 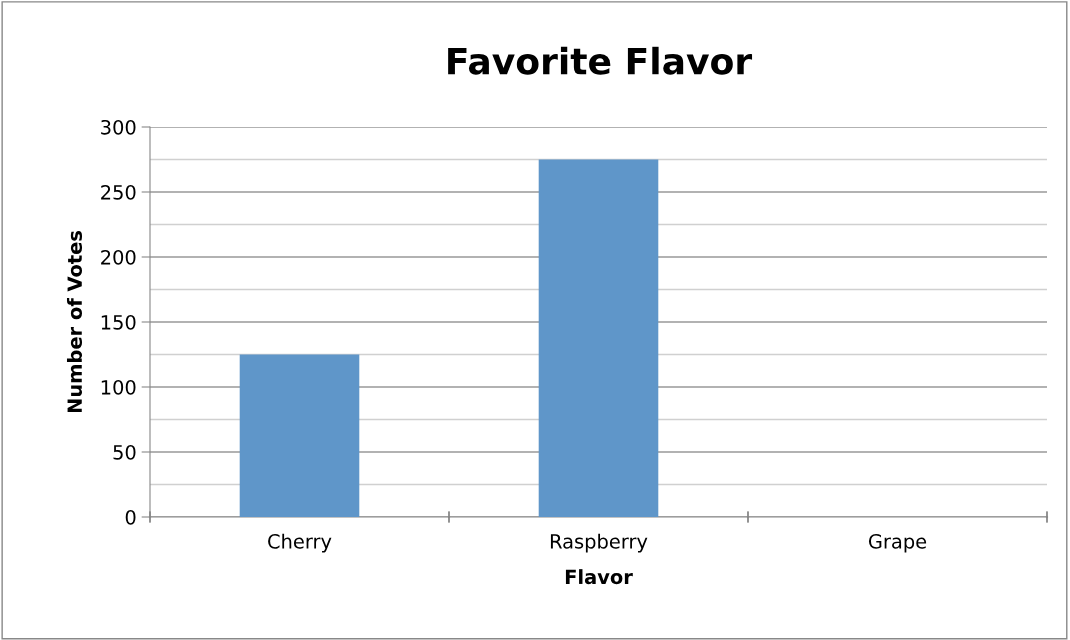 I want to click on y-tick-label: 100, so click(x=118, y=387).